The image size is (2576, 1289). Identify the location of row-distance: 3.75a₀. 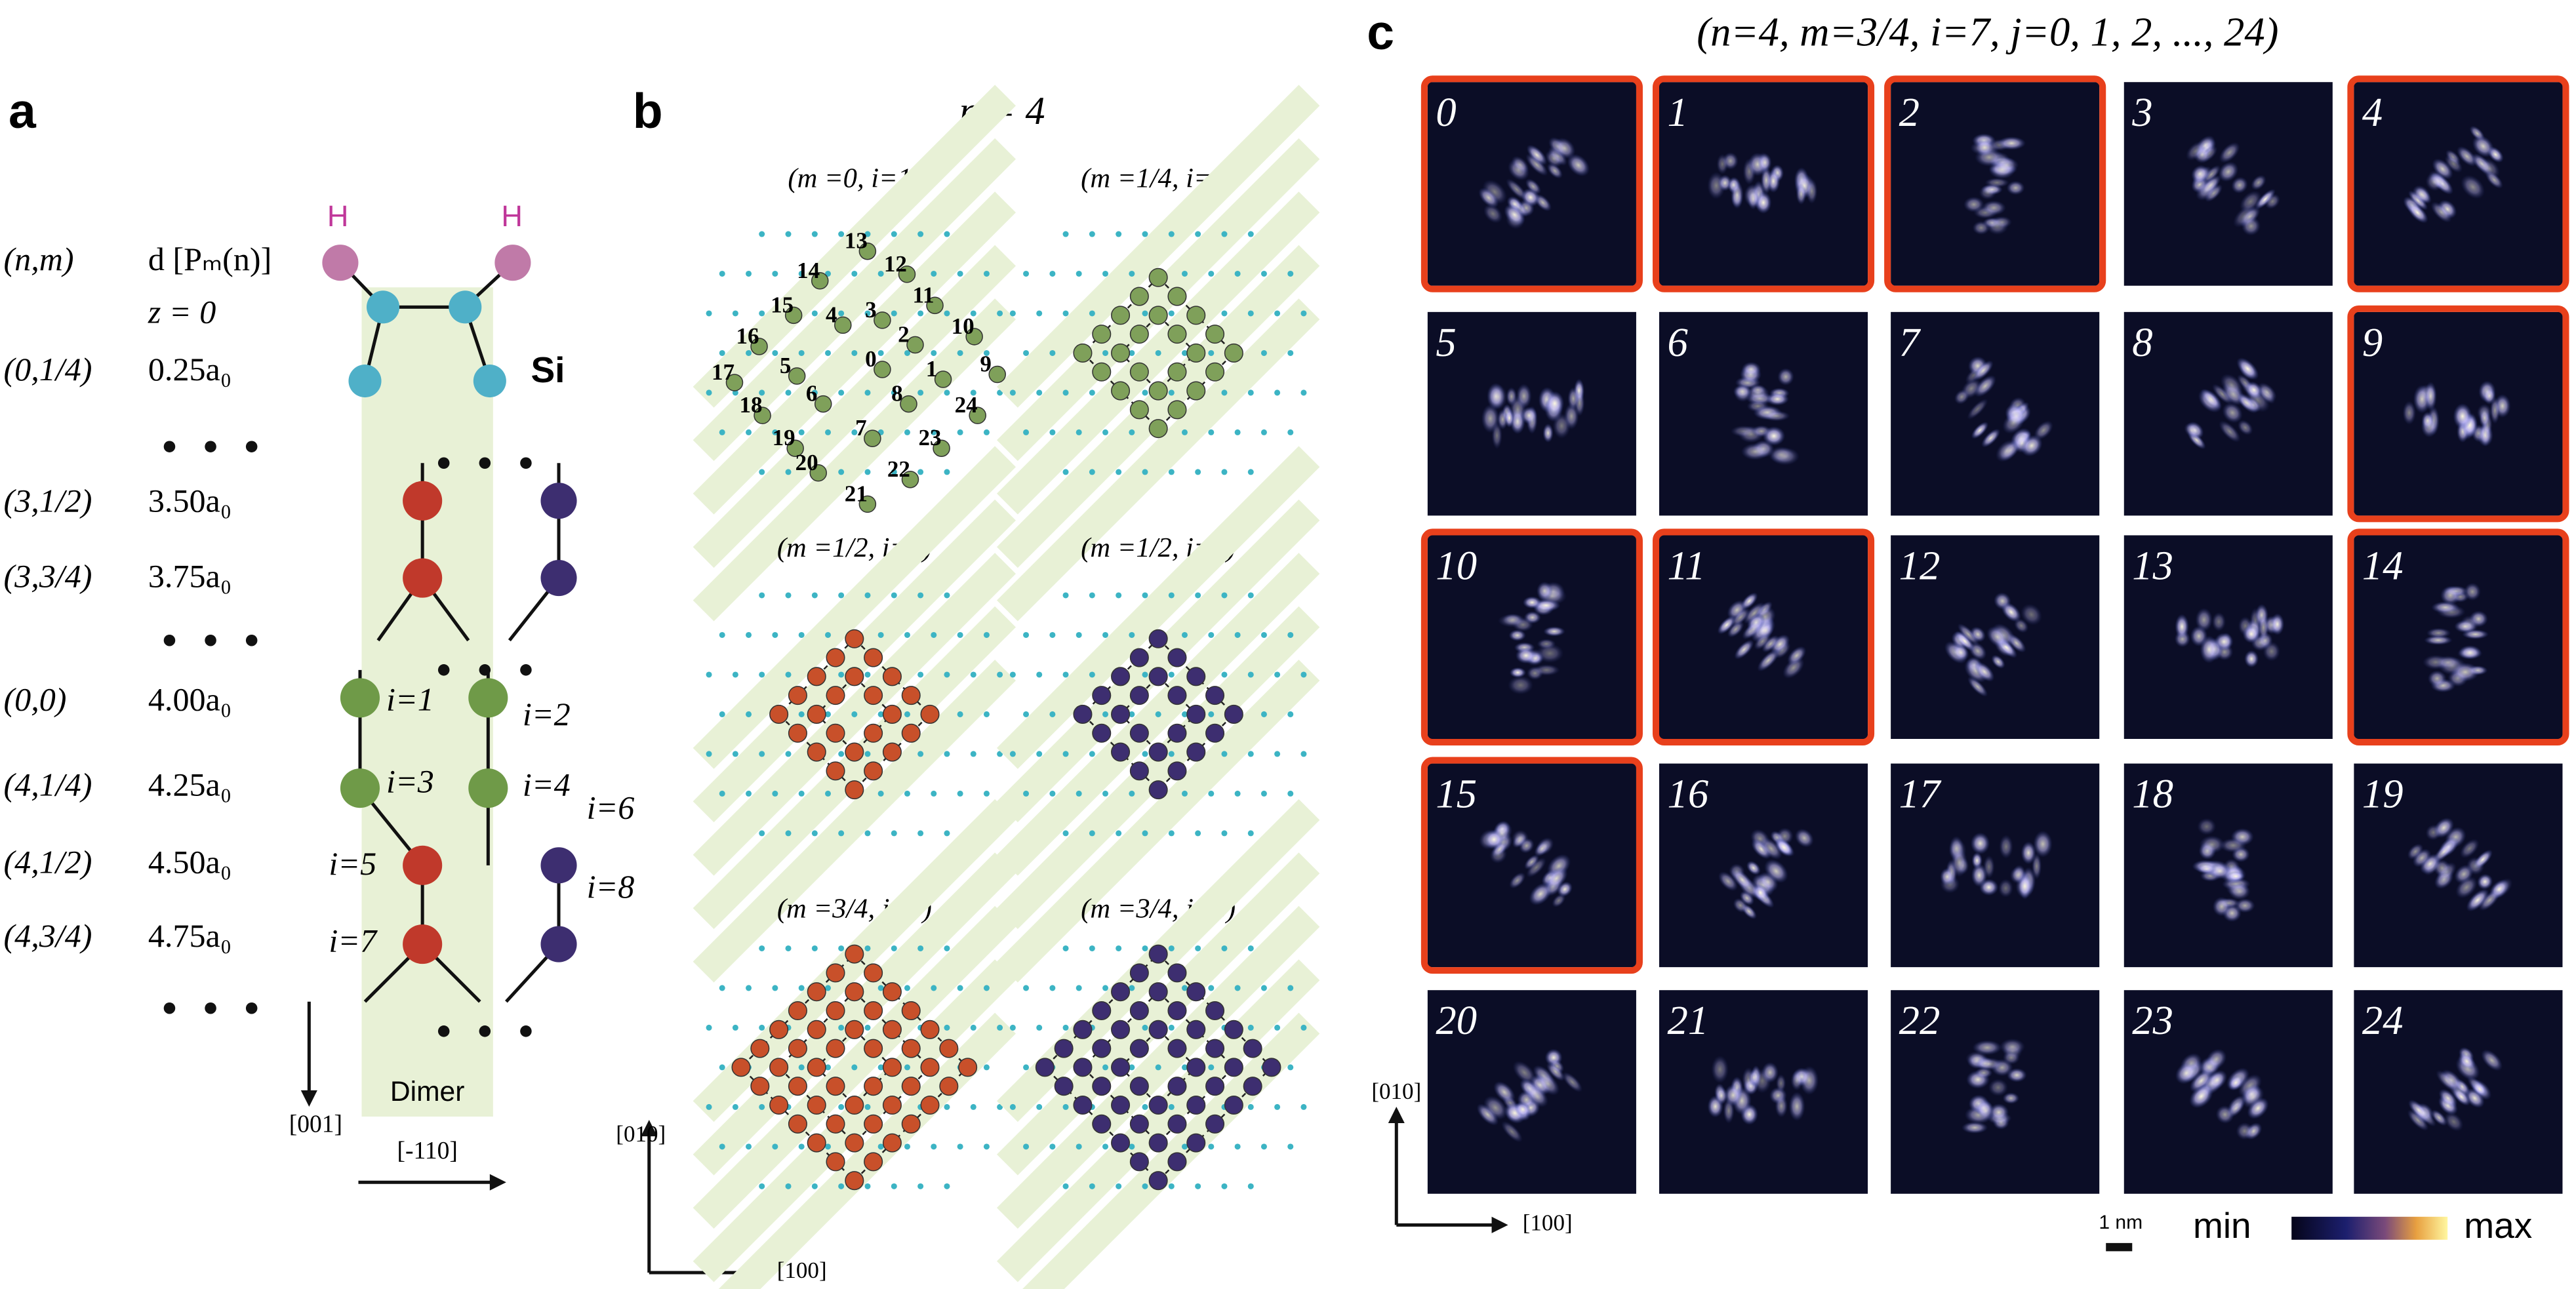
(189, 576).